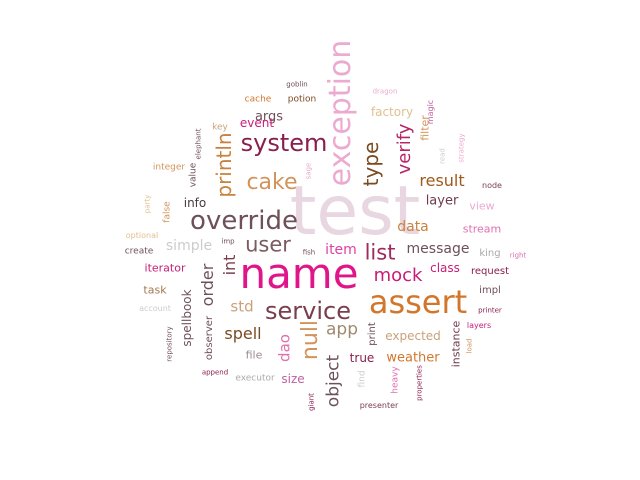 Image resolution: width=640 pixels, height=480 pixels. What do you see at coordinates (209, 338) in the screenshot?
I see `word-observer: observer` at bounding box center [209, 338].